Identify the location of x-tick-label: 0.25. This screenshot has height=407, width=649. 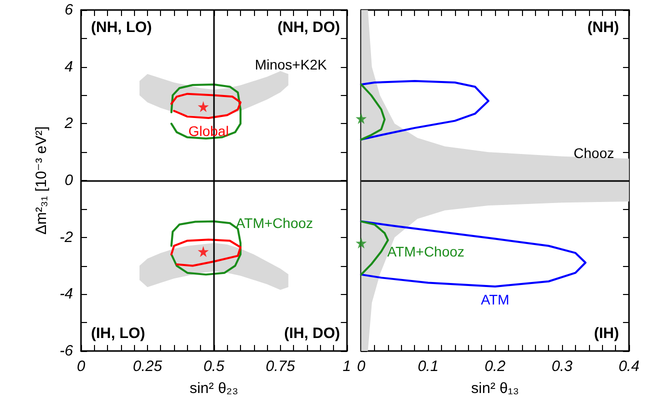
(147, 366).